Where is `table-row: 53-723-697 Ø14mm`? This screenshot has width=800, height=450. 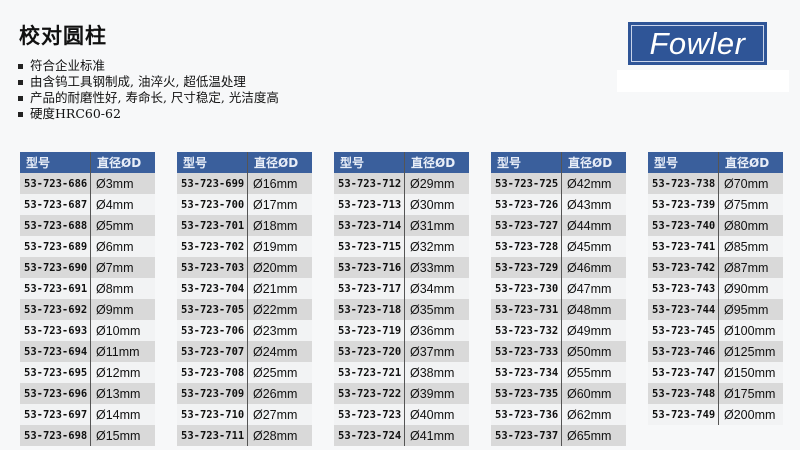 table-row: 53-723-697 Ø14mm is located at coordinates (87, 414).